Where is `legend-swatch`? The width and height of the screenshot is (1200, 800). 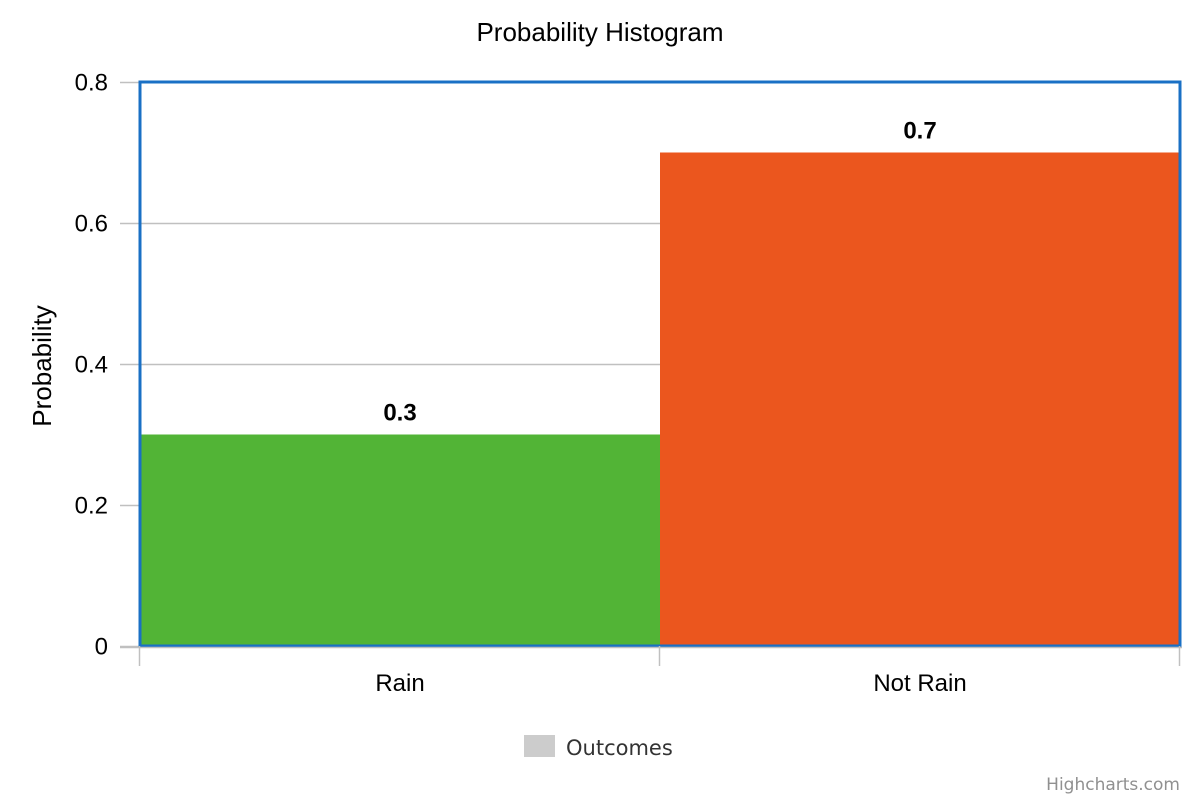 legend-swatch is located at coordinates (539, 746).